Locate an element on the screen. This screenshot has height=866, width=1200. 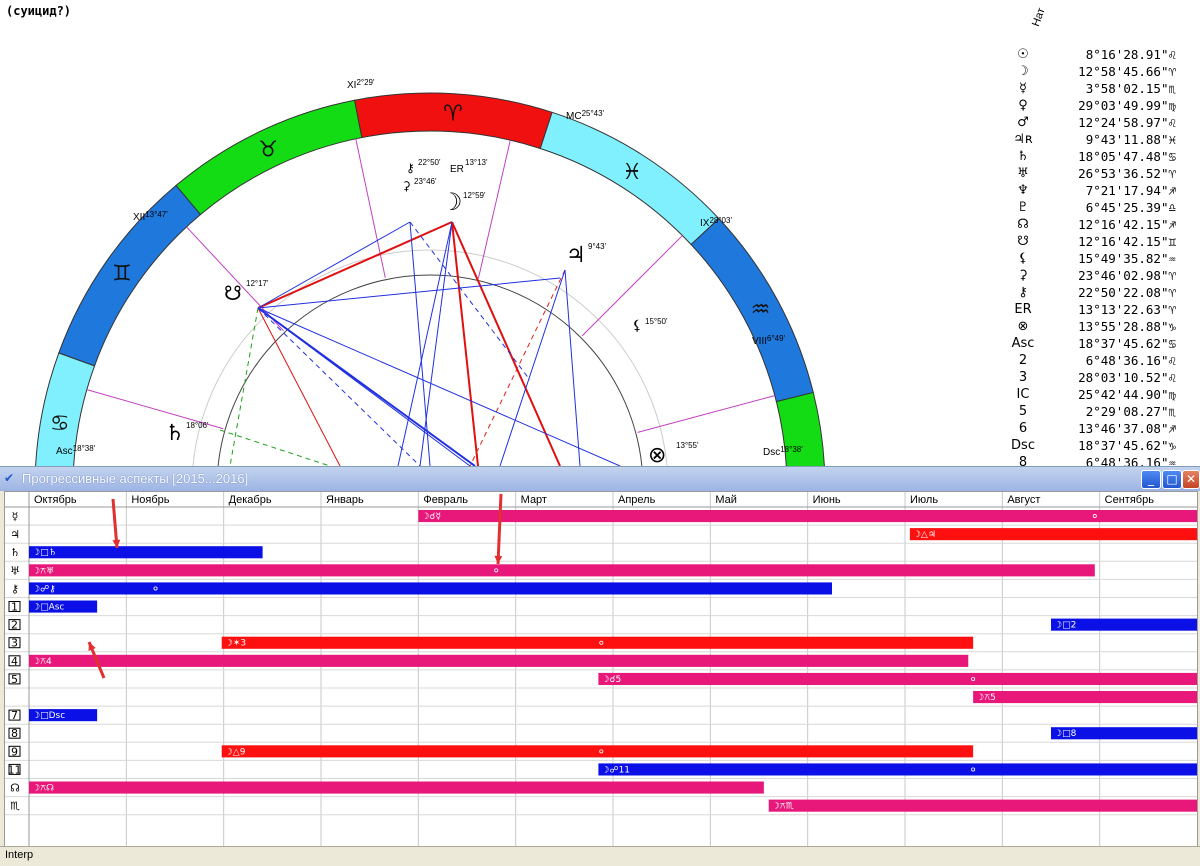
planet-row: ♇ 6°45'25.39"♎ is located at coordinates (1093, 207).